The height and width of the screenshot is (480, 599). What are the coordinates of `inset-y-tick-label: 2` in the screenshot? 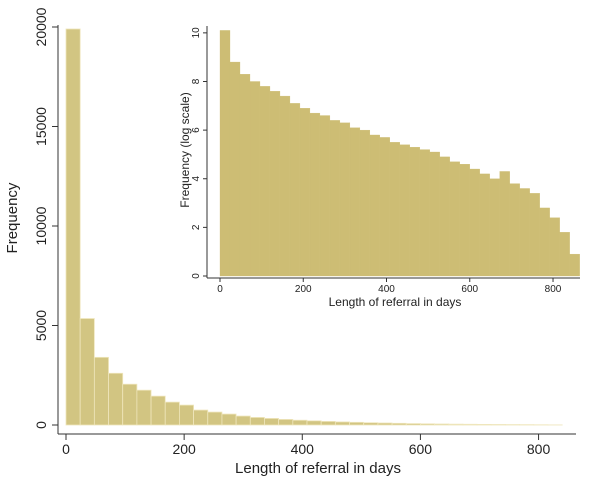 It's located at (196, 227).